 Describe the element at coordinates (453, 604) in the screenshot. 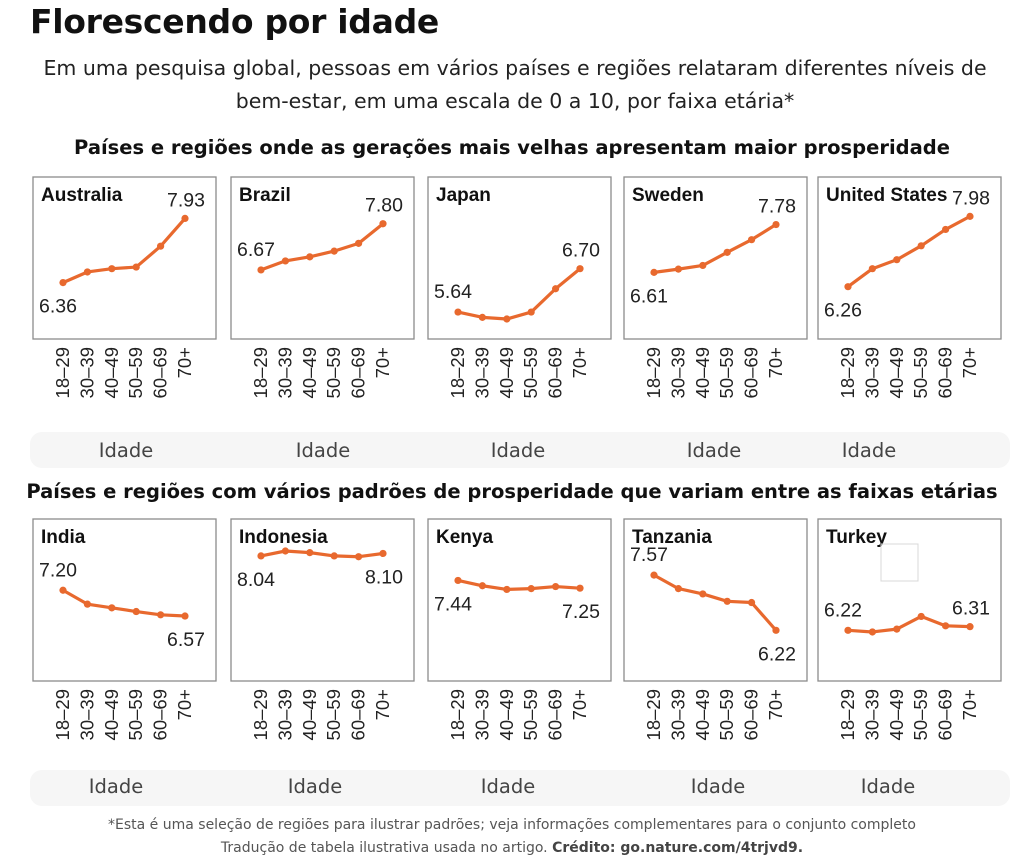

I see `value-label-first: 7.44` at that location.